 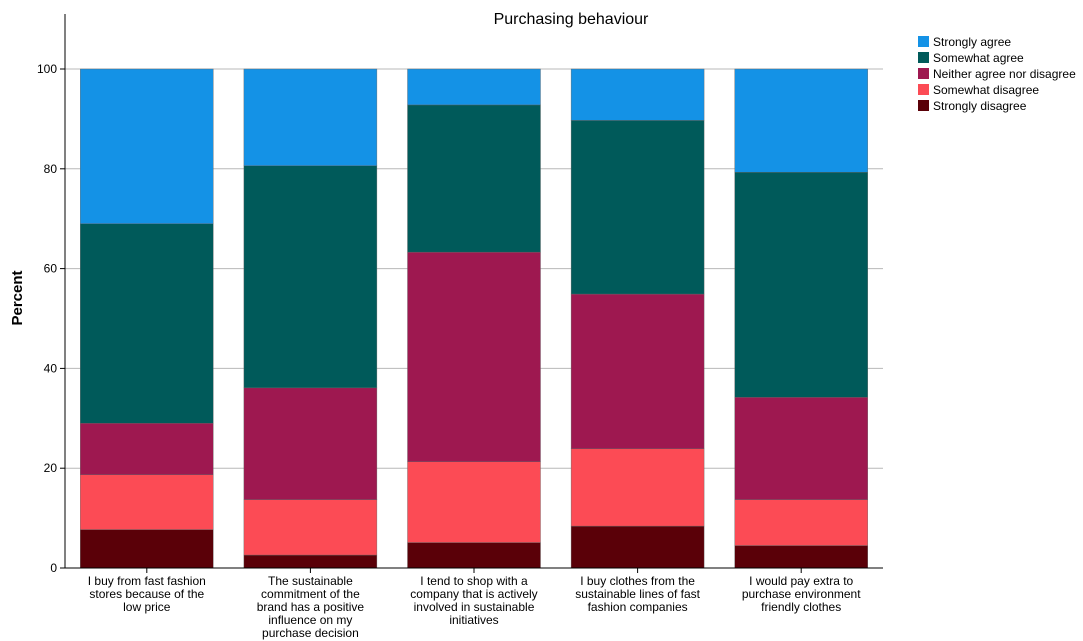 I want to click on y-tick-label: 100, so click(x=47, y=69).